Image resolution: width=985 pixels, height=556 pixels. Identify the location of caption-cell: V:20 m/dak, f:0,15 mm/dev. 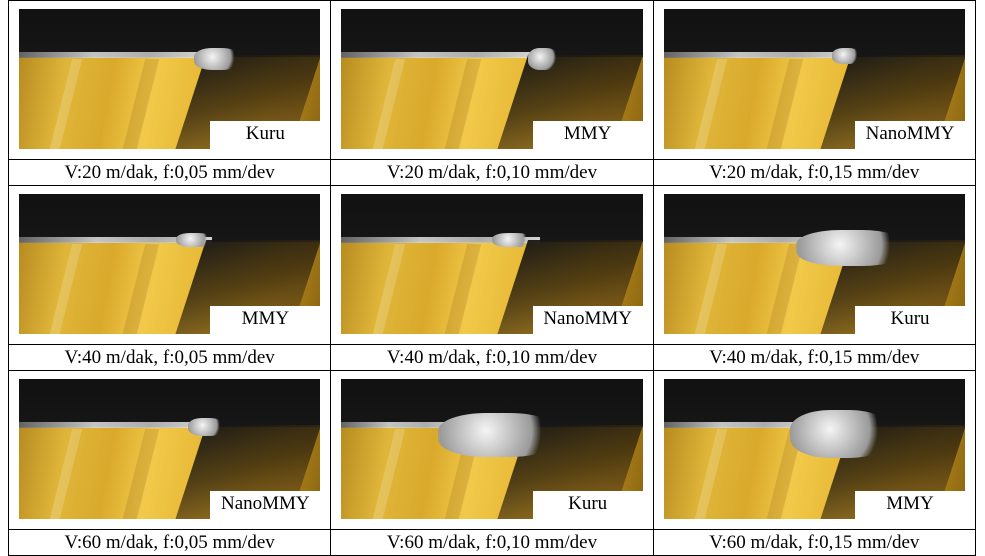
(814, 172).